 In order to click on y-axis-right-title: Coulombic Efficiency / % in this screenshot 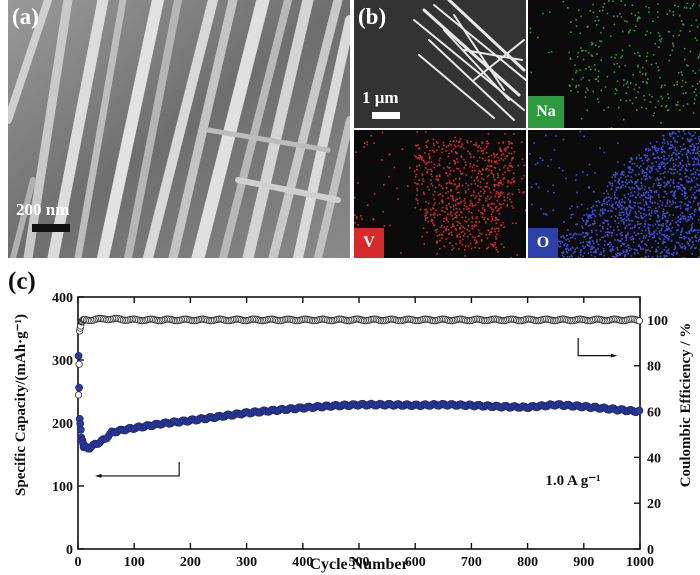, I will do `click(686, 405)`.